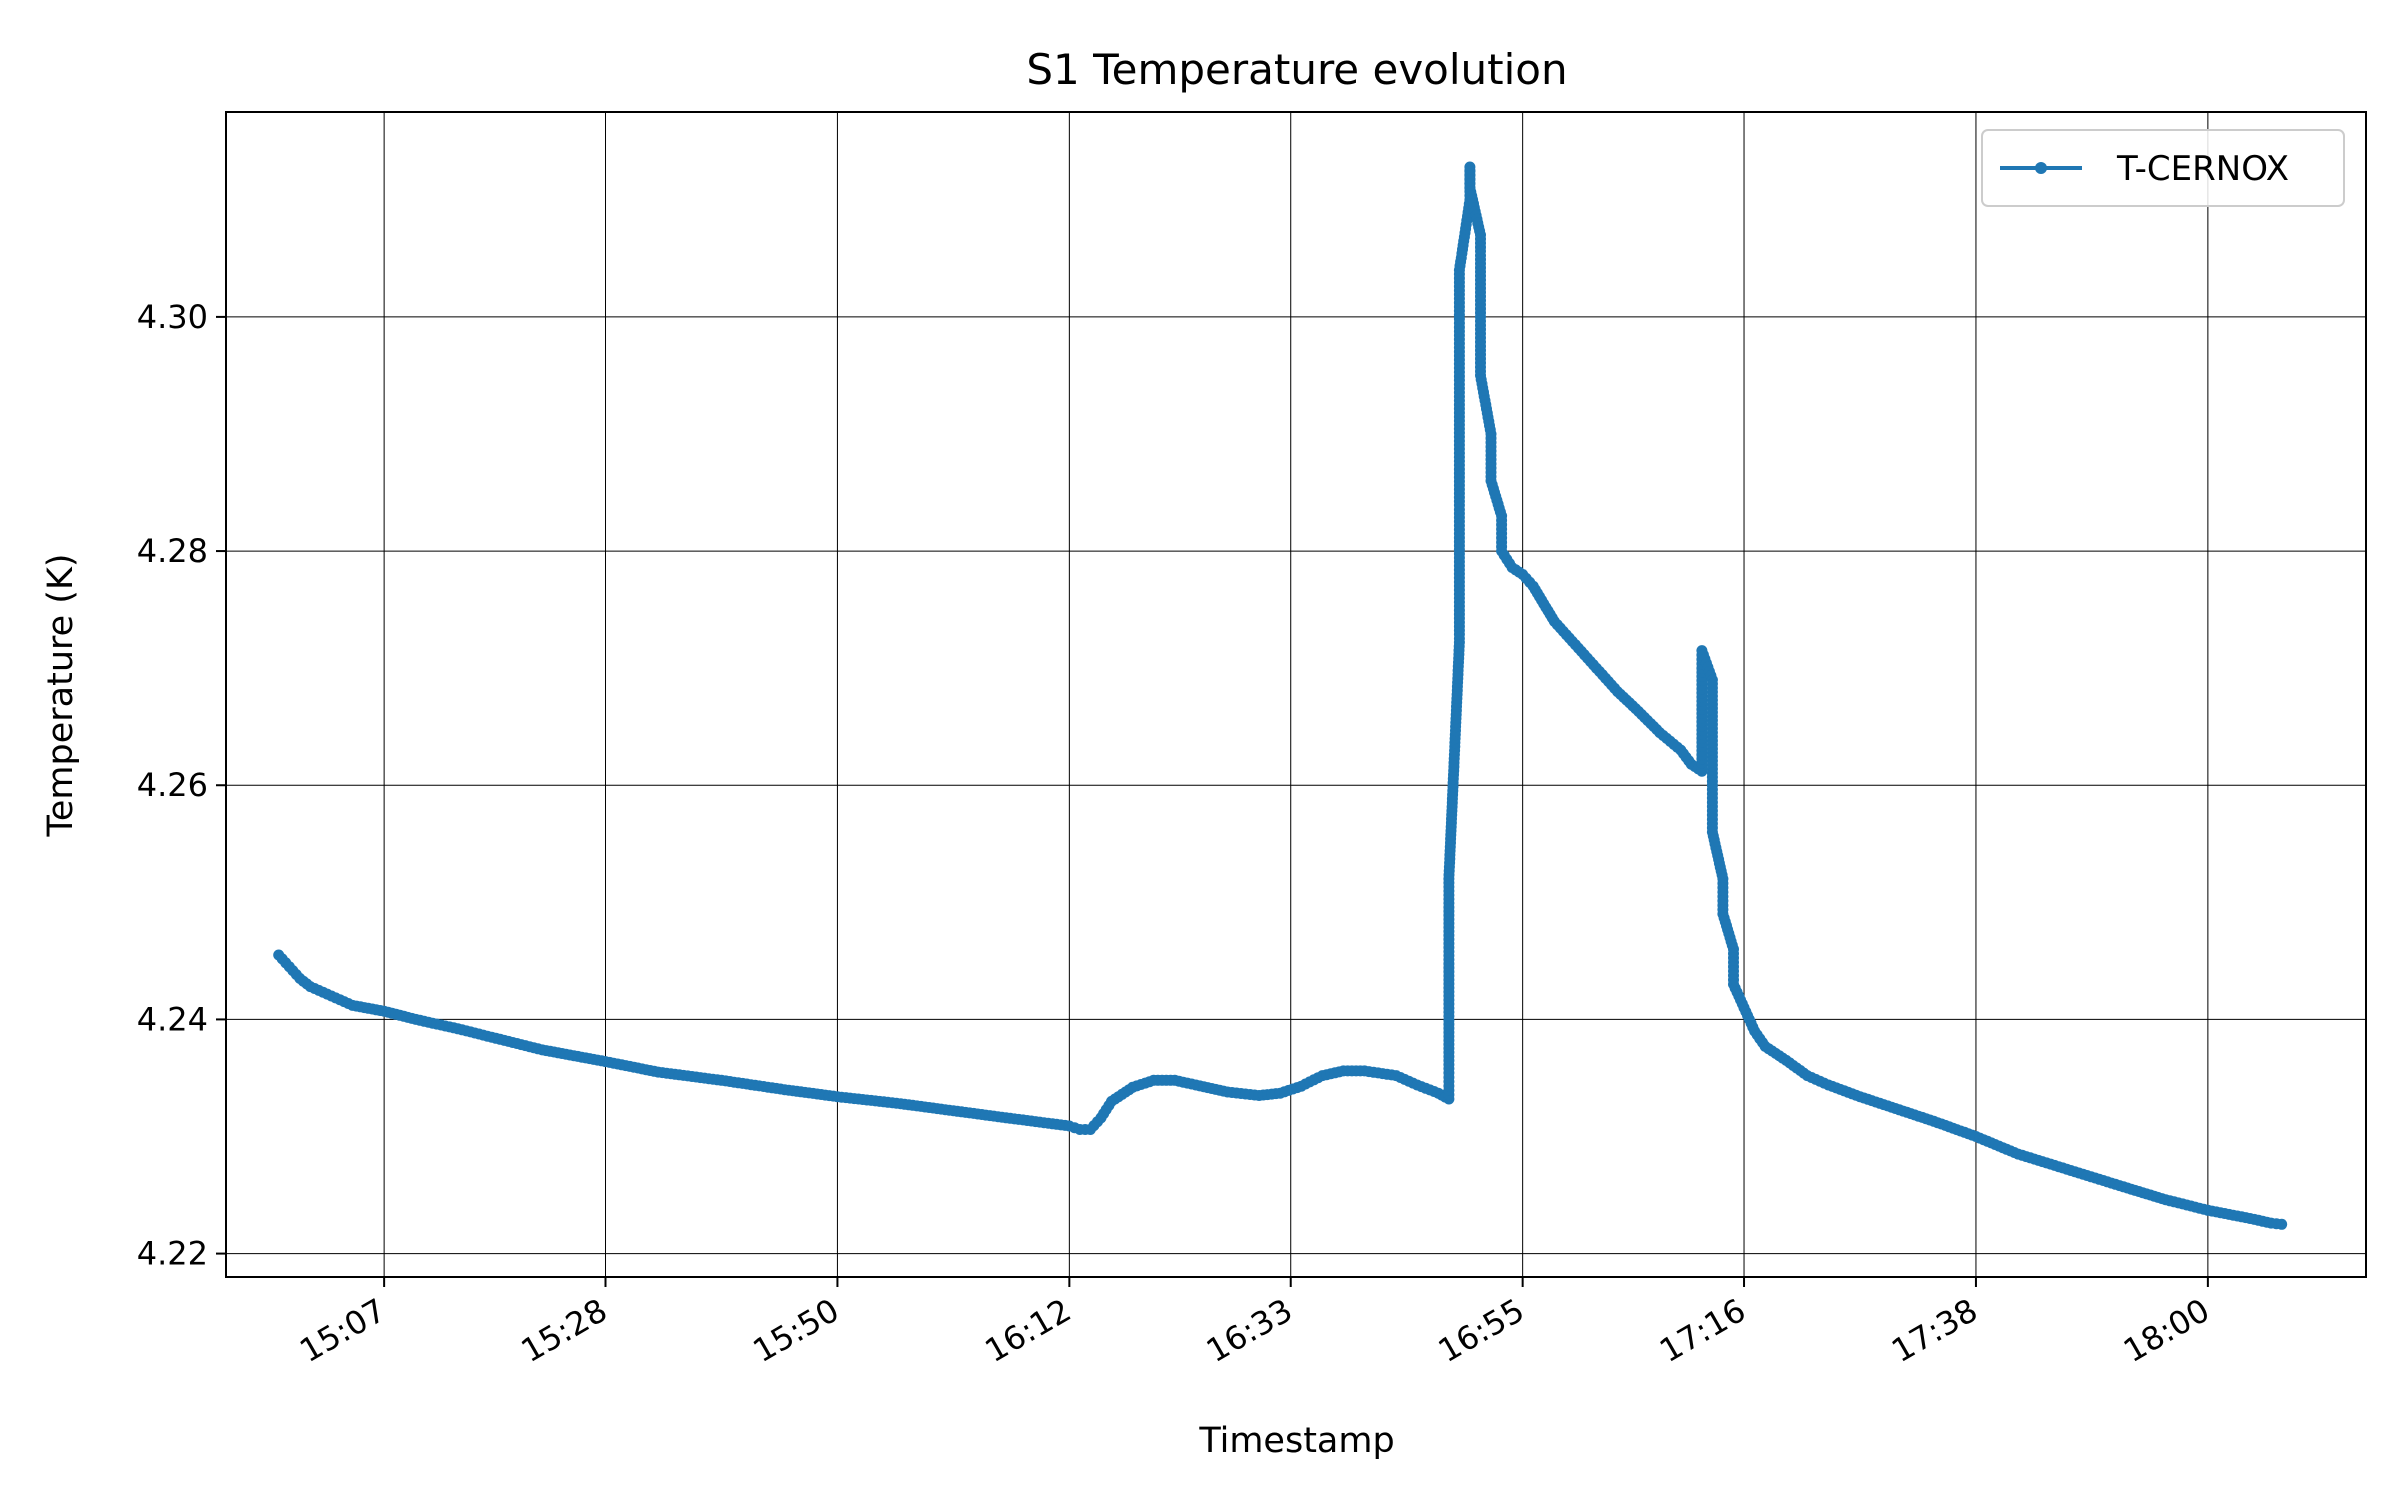 This screenshot has height=1500, width=2400. What do you see at coordinates (172, 317) in the screenshot?
I see `y-tick-label: 4.30` at bounding box center [172, 317].